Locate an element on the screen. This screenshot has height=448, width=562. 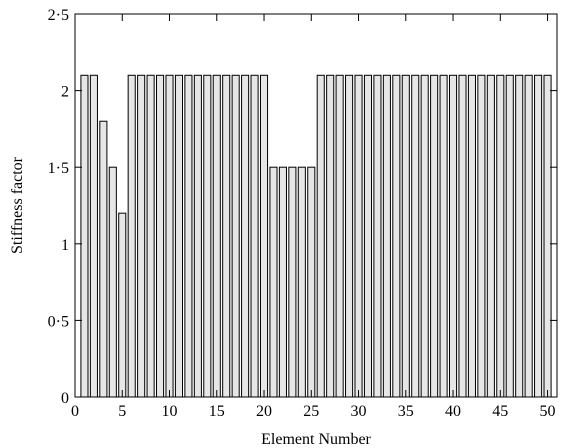
y-tick-label-5: 2·5 is located at coordinates (58, 15).